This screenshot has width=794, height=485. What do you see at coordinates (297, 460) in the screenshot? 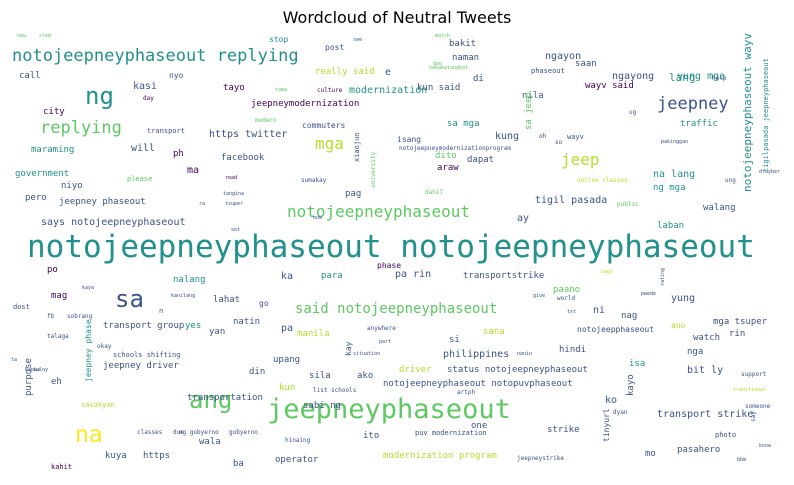
I see `cloud-word: operator` at bounding box center [297, 460].